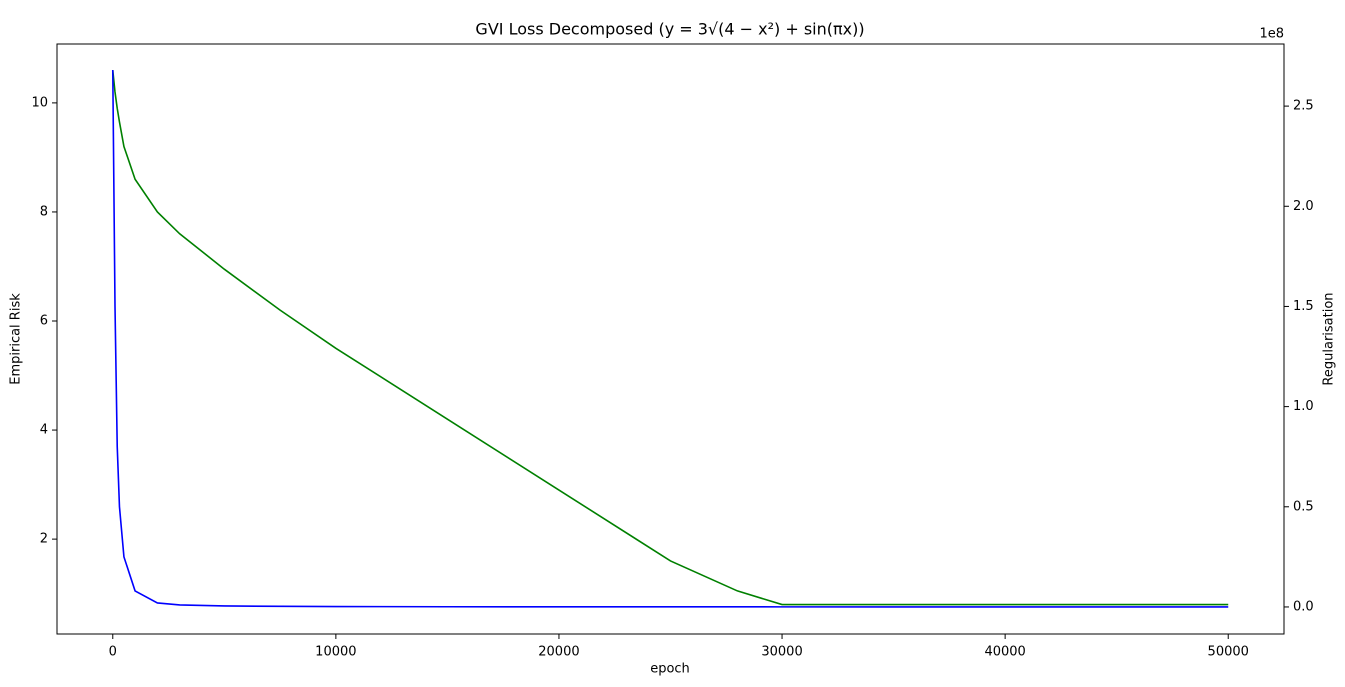  What do you see at coordinates (1303, 406) in the screenshot?
I see `y2-tick-label: 1.0` at bounding box center [1303, 406].